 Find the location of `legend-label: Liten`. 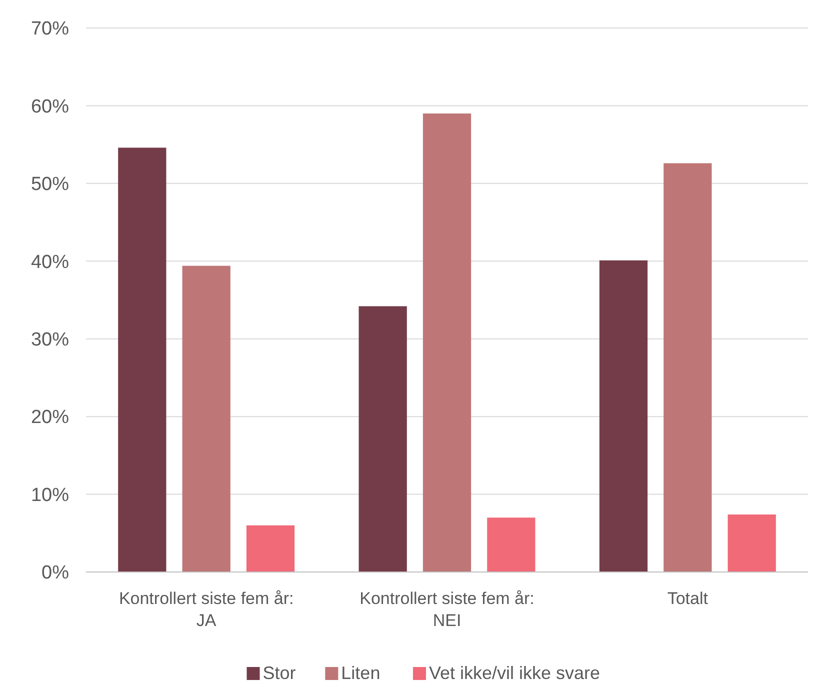

legend-label: Liten is located at coordinates (360, 673).